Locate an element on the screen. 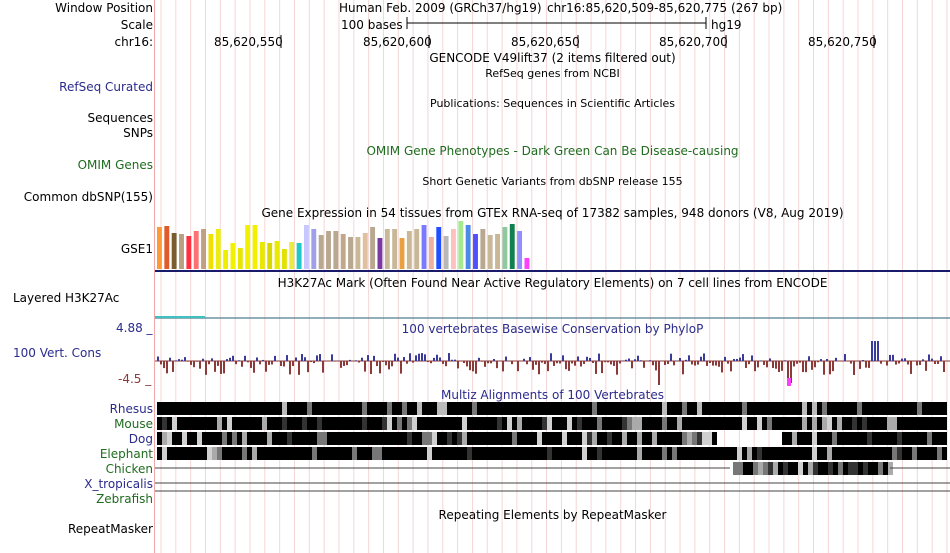 This screenshot has height=553, width=950. species-label-zebrafish: Zebrafish is located at coordinates (124, 499).